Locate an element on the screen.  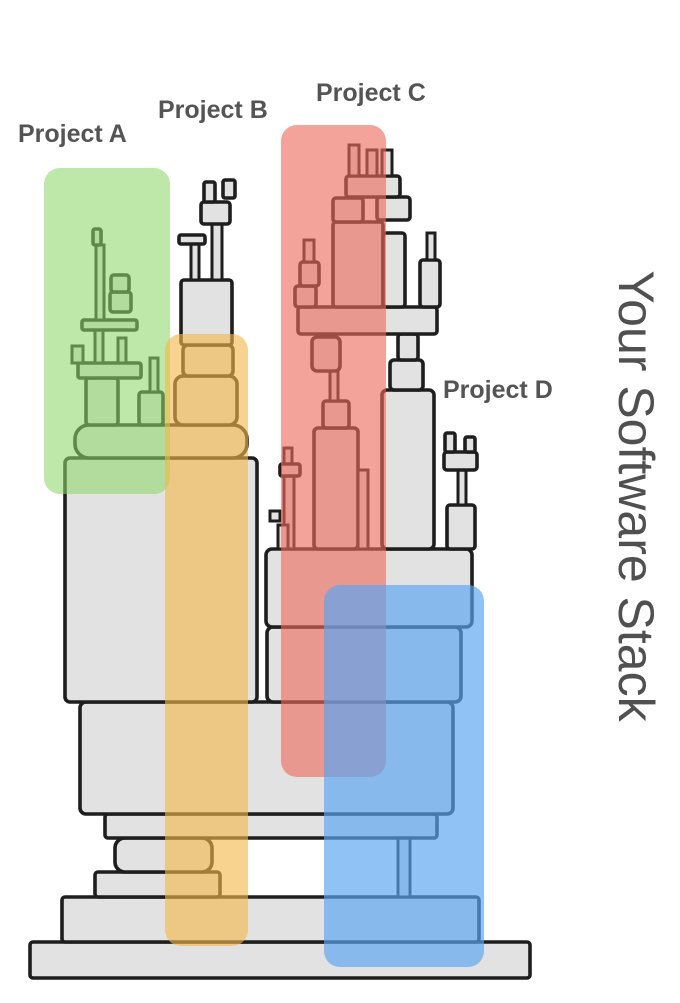
b-pole is located at coordinates (195, 262).